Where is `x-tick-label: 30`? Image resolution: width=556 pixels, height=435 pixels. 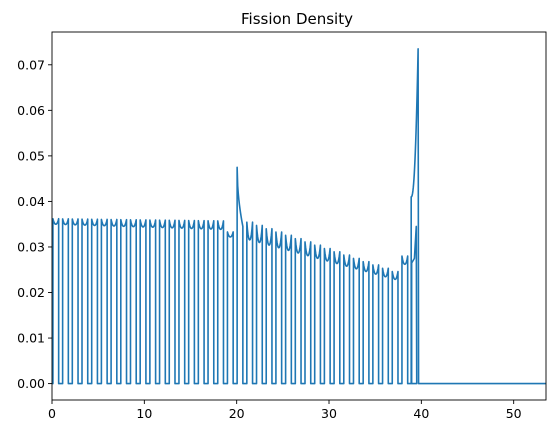 x-tick-label: 30 is located at coordinates (329, 413).